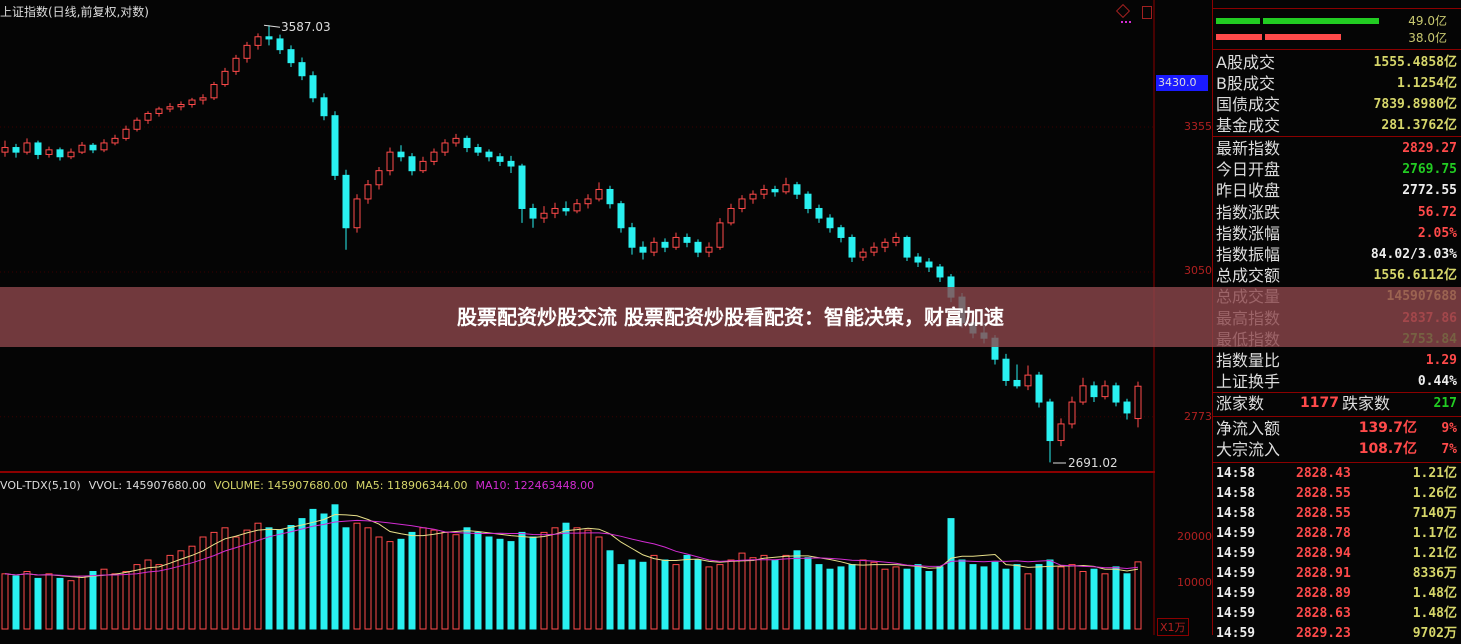 Image resolution: width=1461 pixels, height=644 pixels. I want to click on turnover-value: 1555.4858亿, so click(1415, 62).